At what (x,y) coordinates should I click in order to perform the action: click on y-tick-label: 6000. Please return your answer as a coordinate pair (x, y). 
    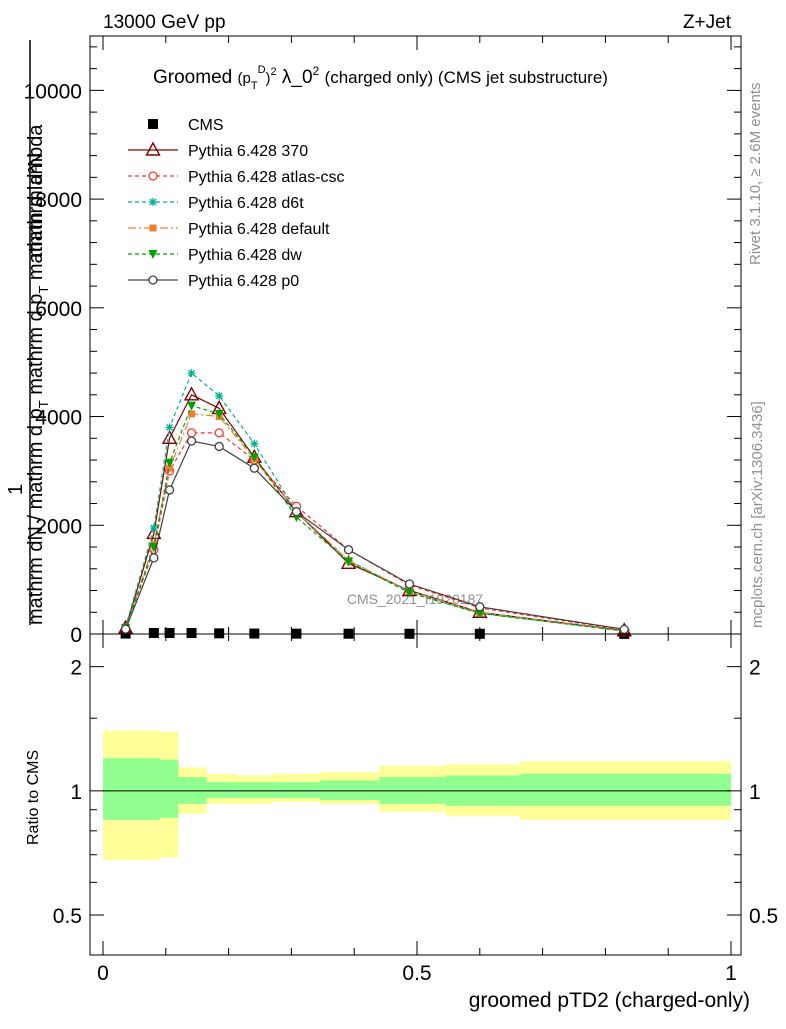
    Looking at the image, I should click on (58, 309).